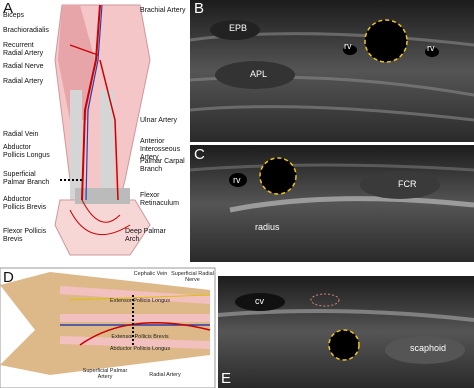  I want to click on anatomy-label: Cephalic Vein, so click(150, 274).